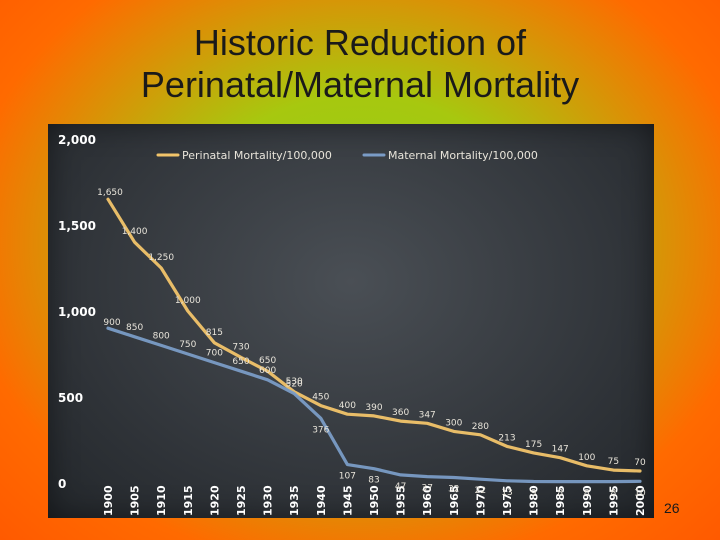 Image resolution: width=720 pixels, height=540 pixels. I want to click on data-label-maternal: 750, so click(187, 345).